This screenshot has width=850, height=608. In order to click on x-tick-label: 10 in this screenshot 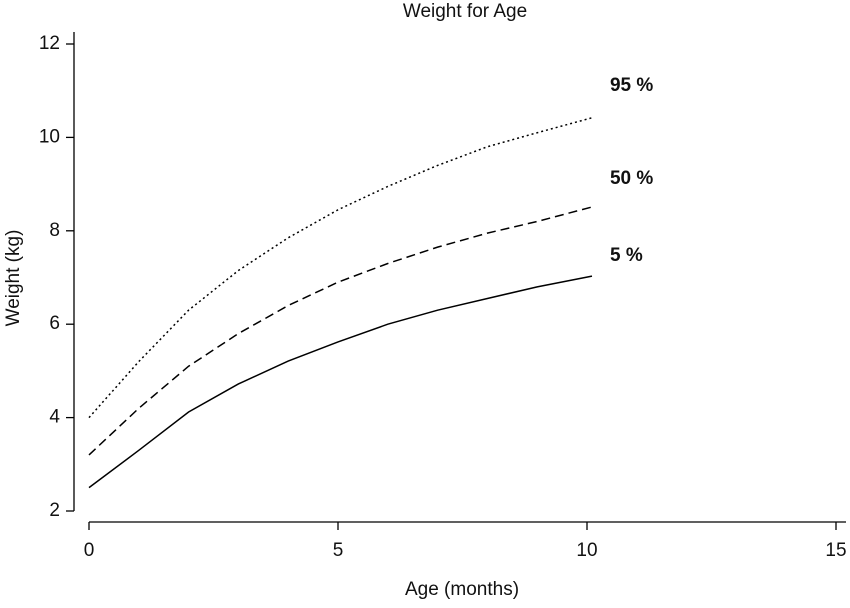, I will do `click(586, 550)`.